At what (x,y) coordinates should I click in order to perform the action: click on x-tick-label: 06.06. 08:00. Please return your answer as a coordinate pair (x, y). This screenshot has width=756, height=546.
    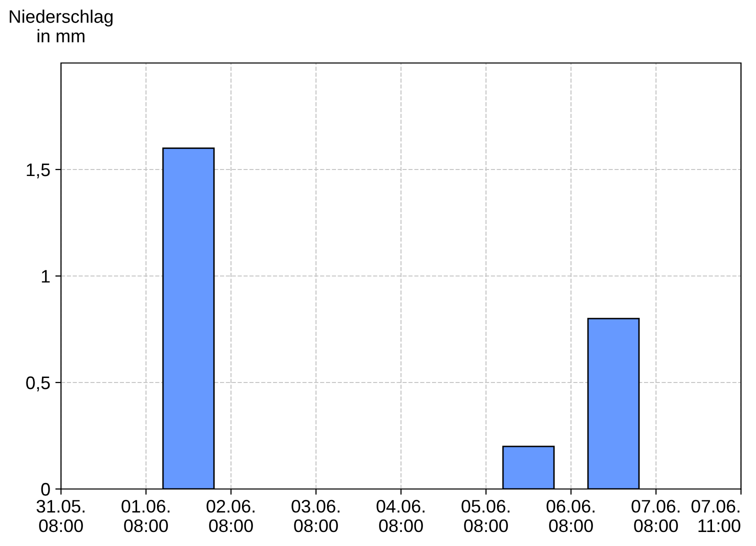
    Looking at the image, I should click on (570, 516).